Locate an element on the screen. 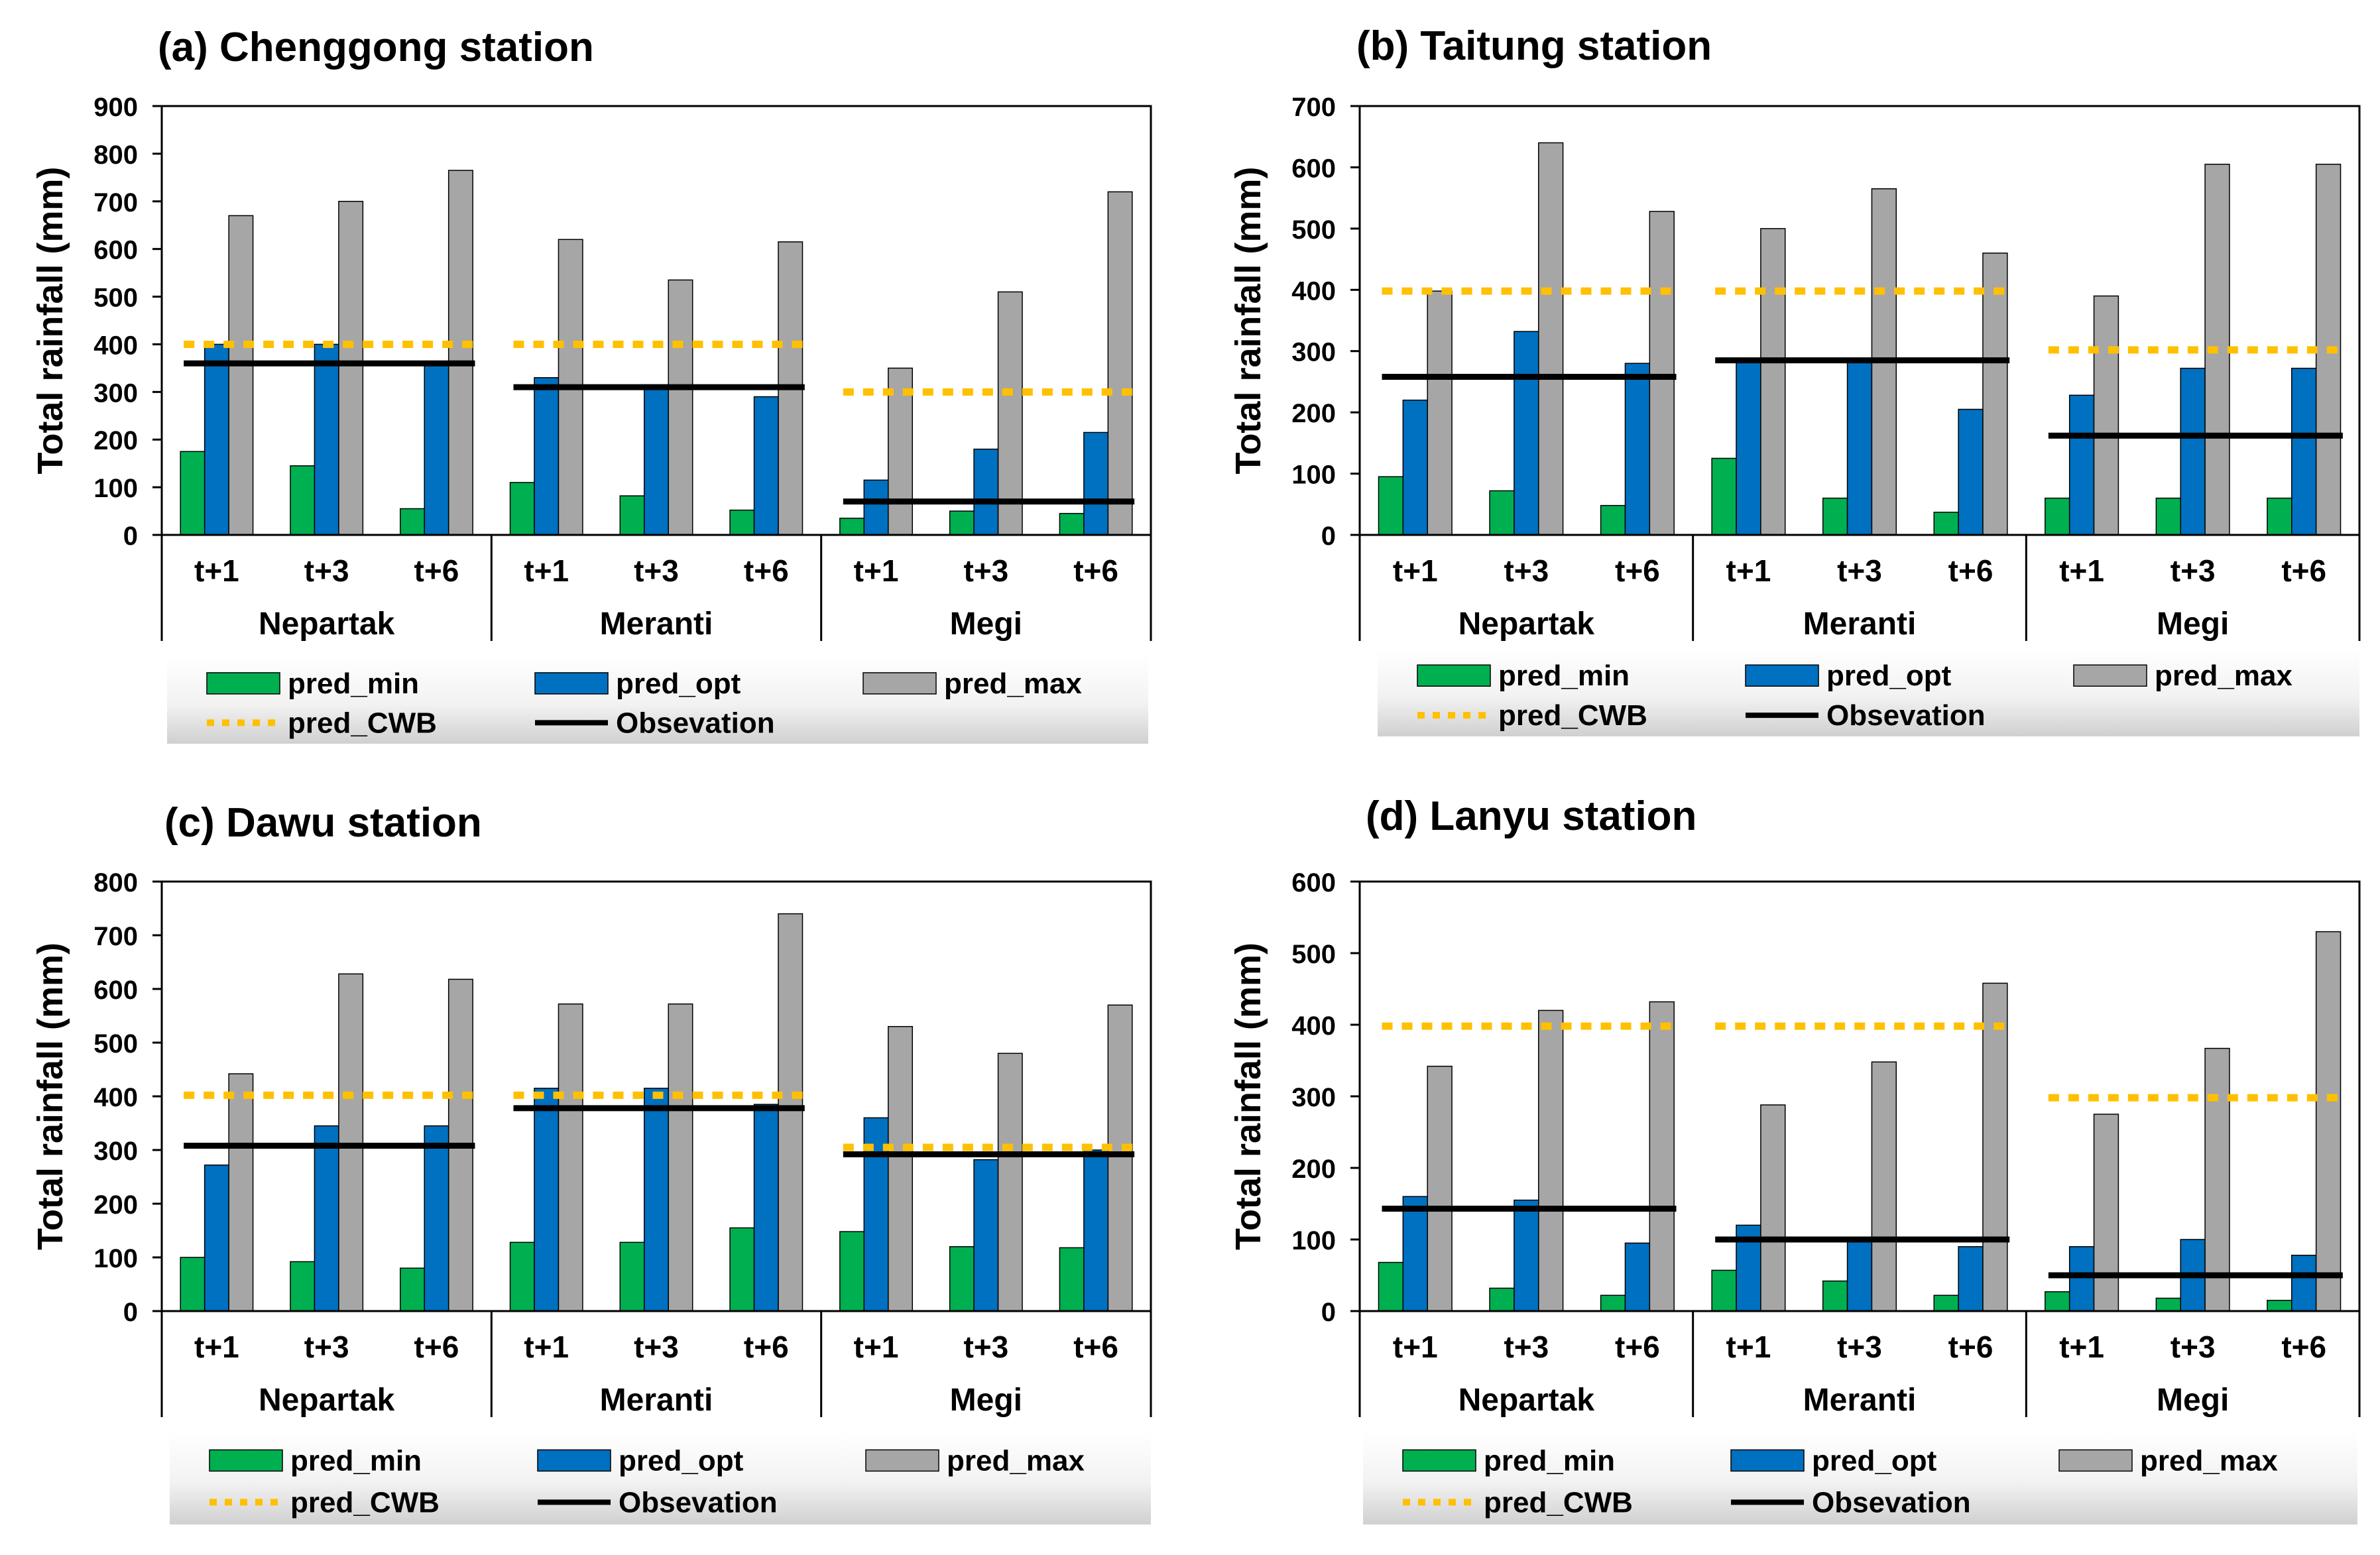 The width and height of the screenshot is (2380, 1555). legend-background is located at coordinates (1860, 1478).